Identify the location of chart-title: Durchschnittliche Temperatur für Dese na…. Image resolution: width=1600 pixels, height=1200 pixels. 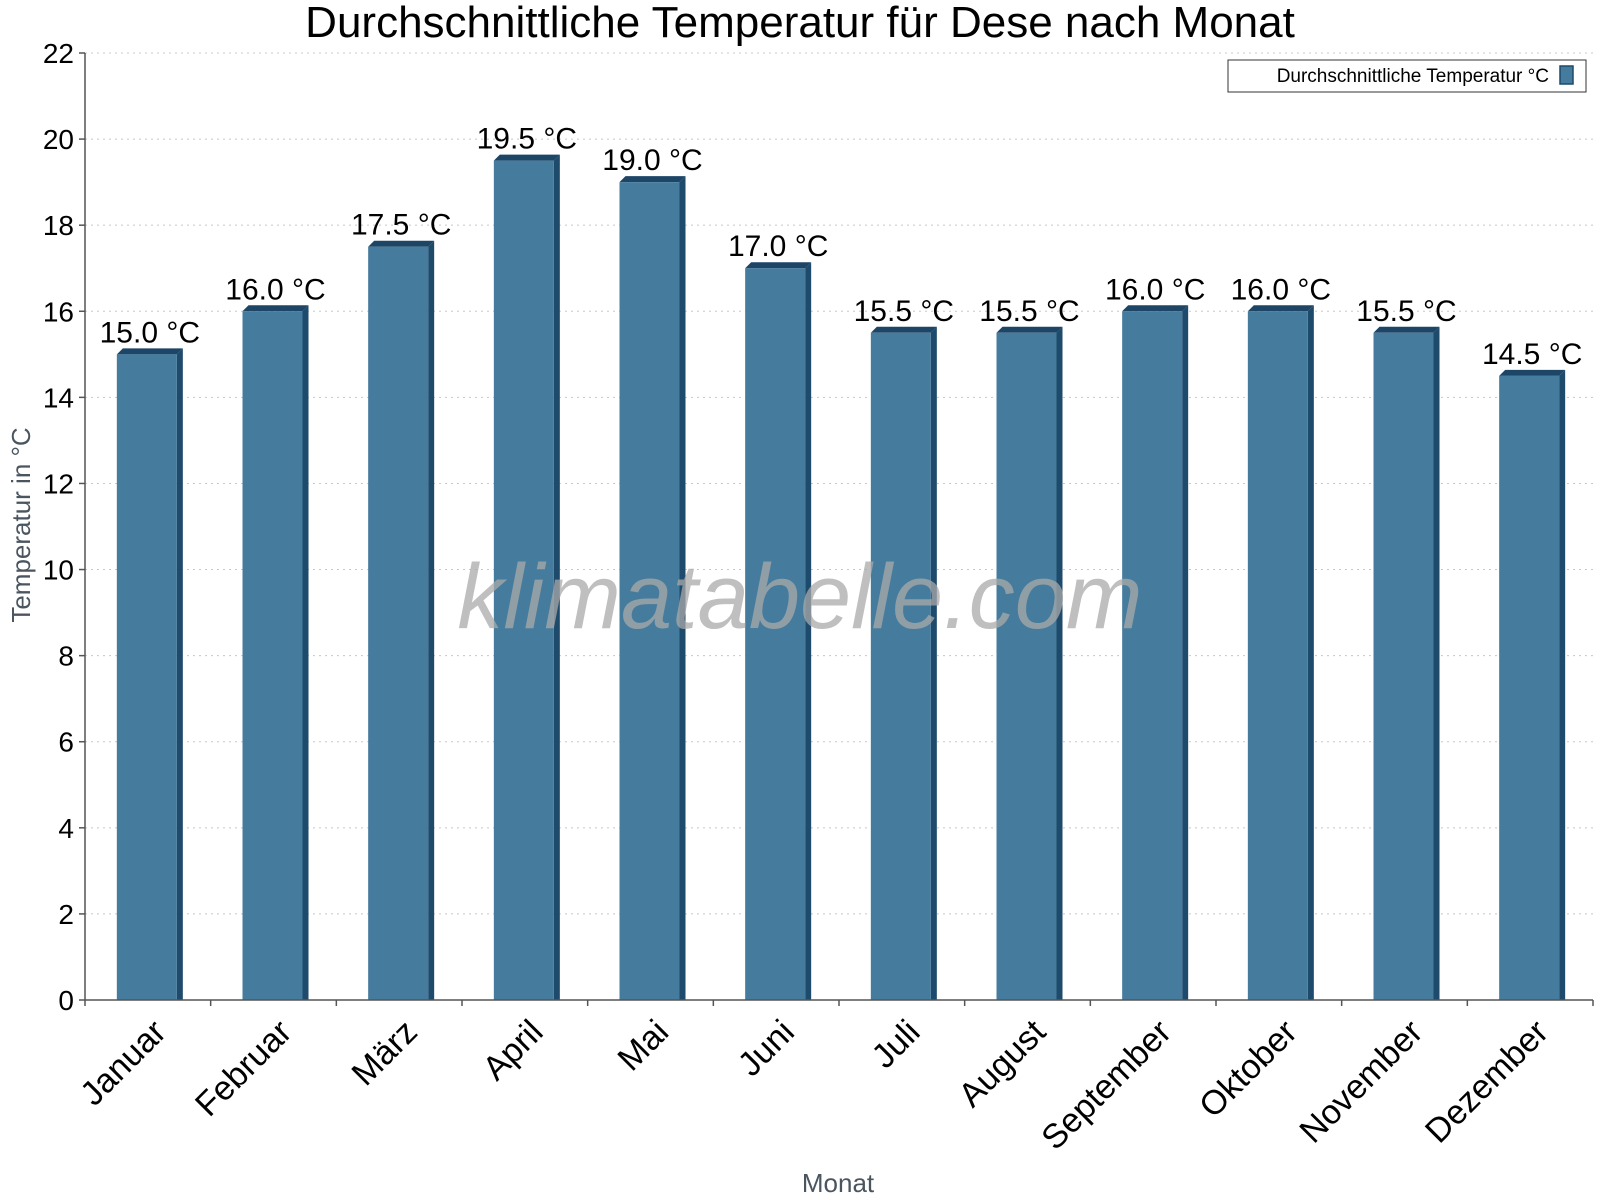
(800, 23).